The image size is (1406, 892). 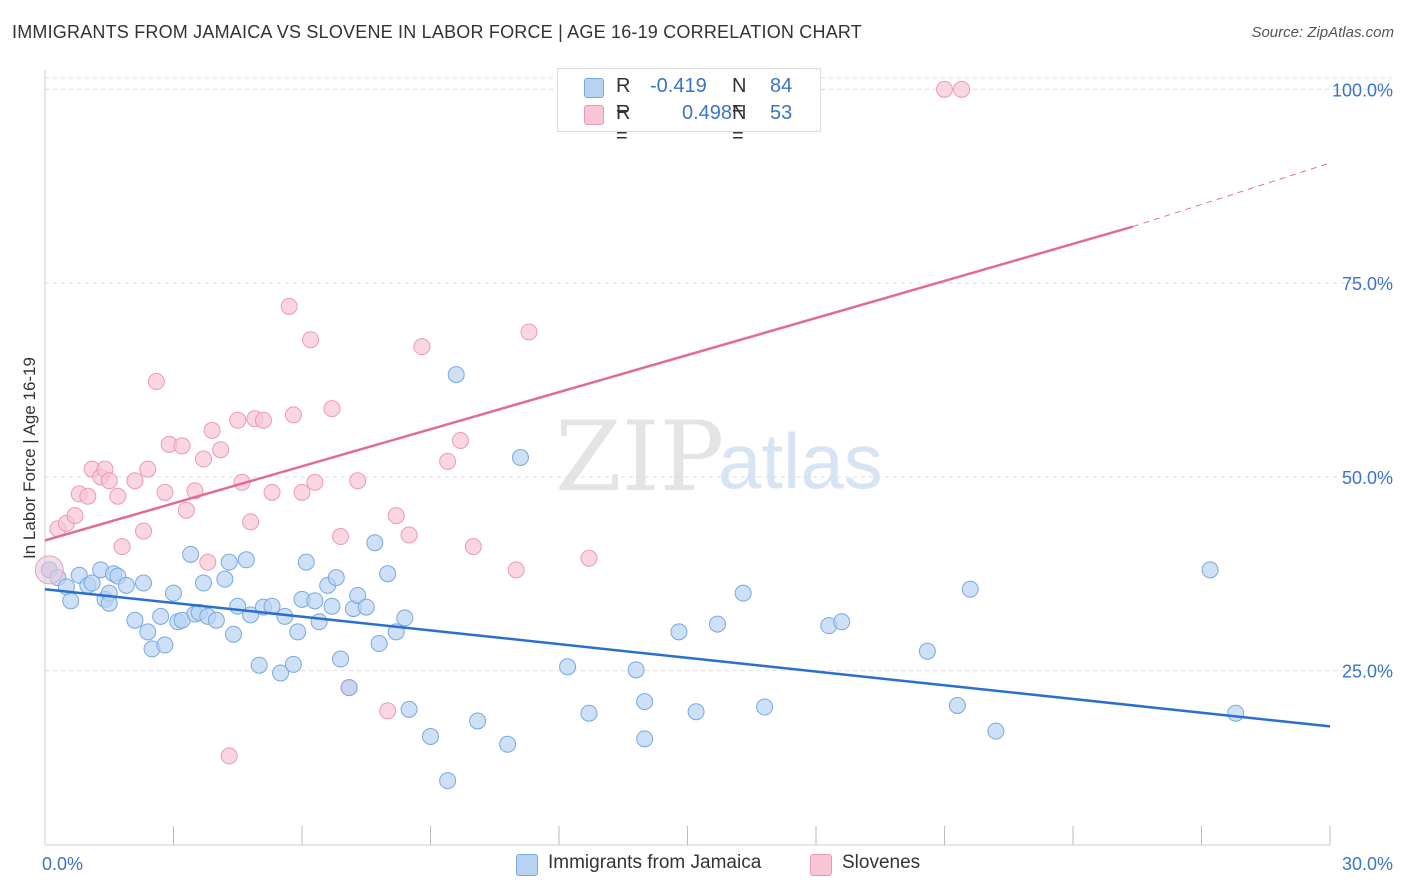 What do you see at coordinates (781, 113) in the screenshot?
I see `legend-n-value: 53` at bounding box center [781, 113].